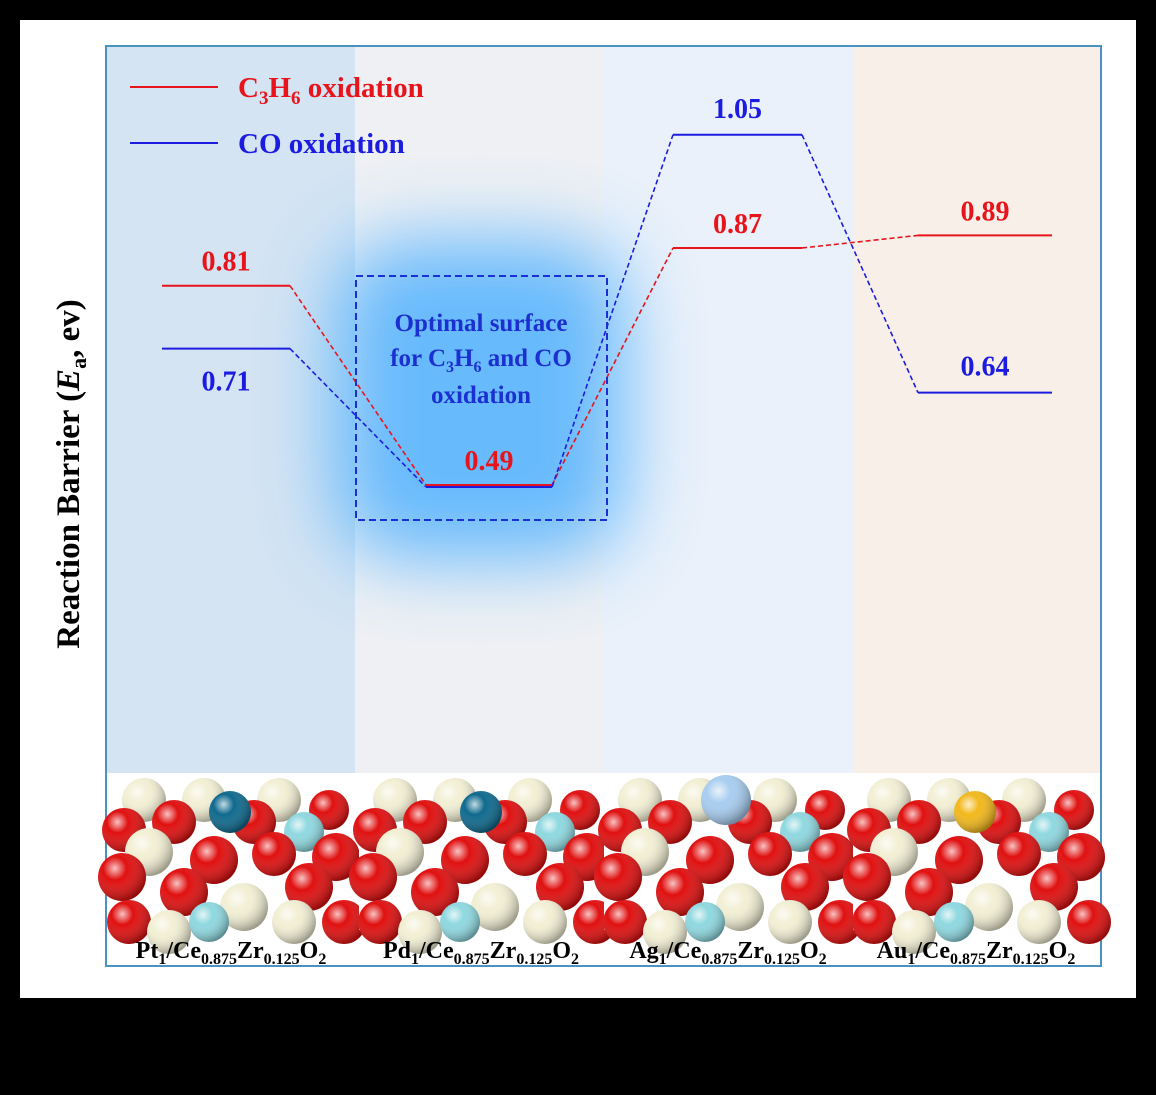 The width and height of the screenshot is (1156, 1095). Describe the element at coordinates (226, 382) in the screenshot. I see `co-value-label-1: 0.71` at that location.